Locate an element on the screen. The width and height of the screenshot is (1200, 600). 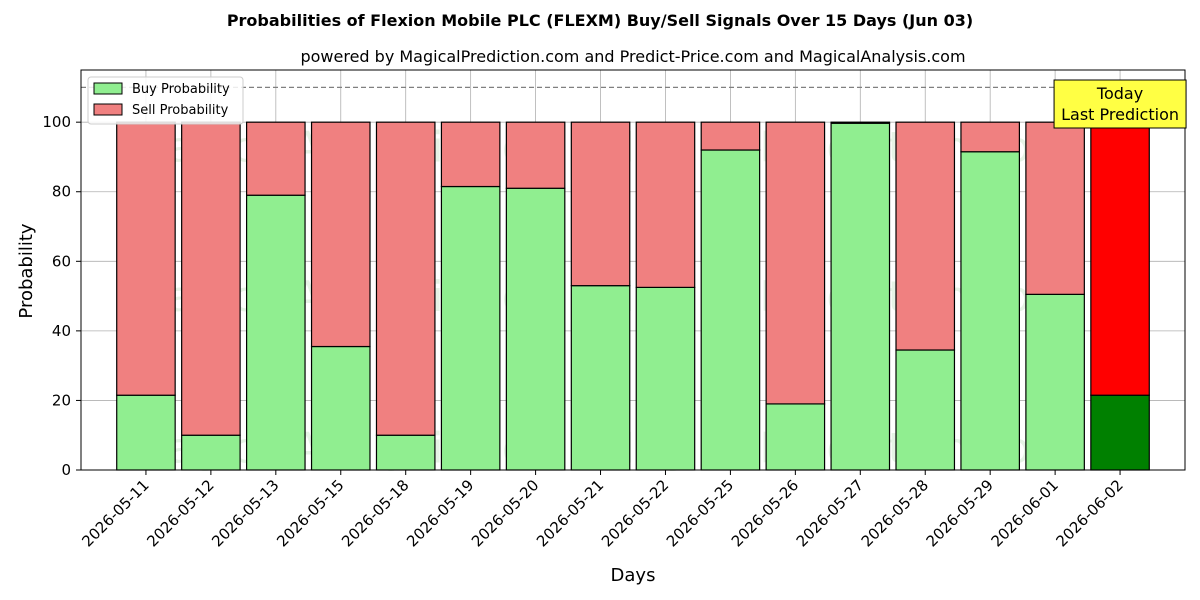
y-tick-label: 0 is located at coordinates (66, 470).